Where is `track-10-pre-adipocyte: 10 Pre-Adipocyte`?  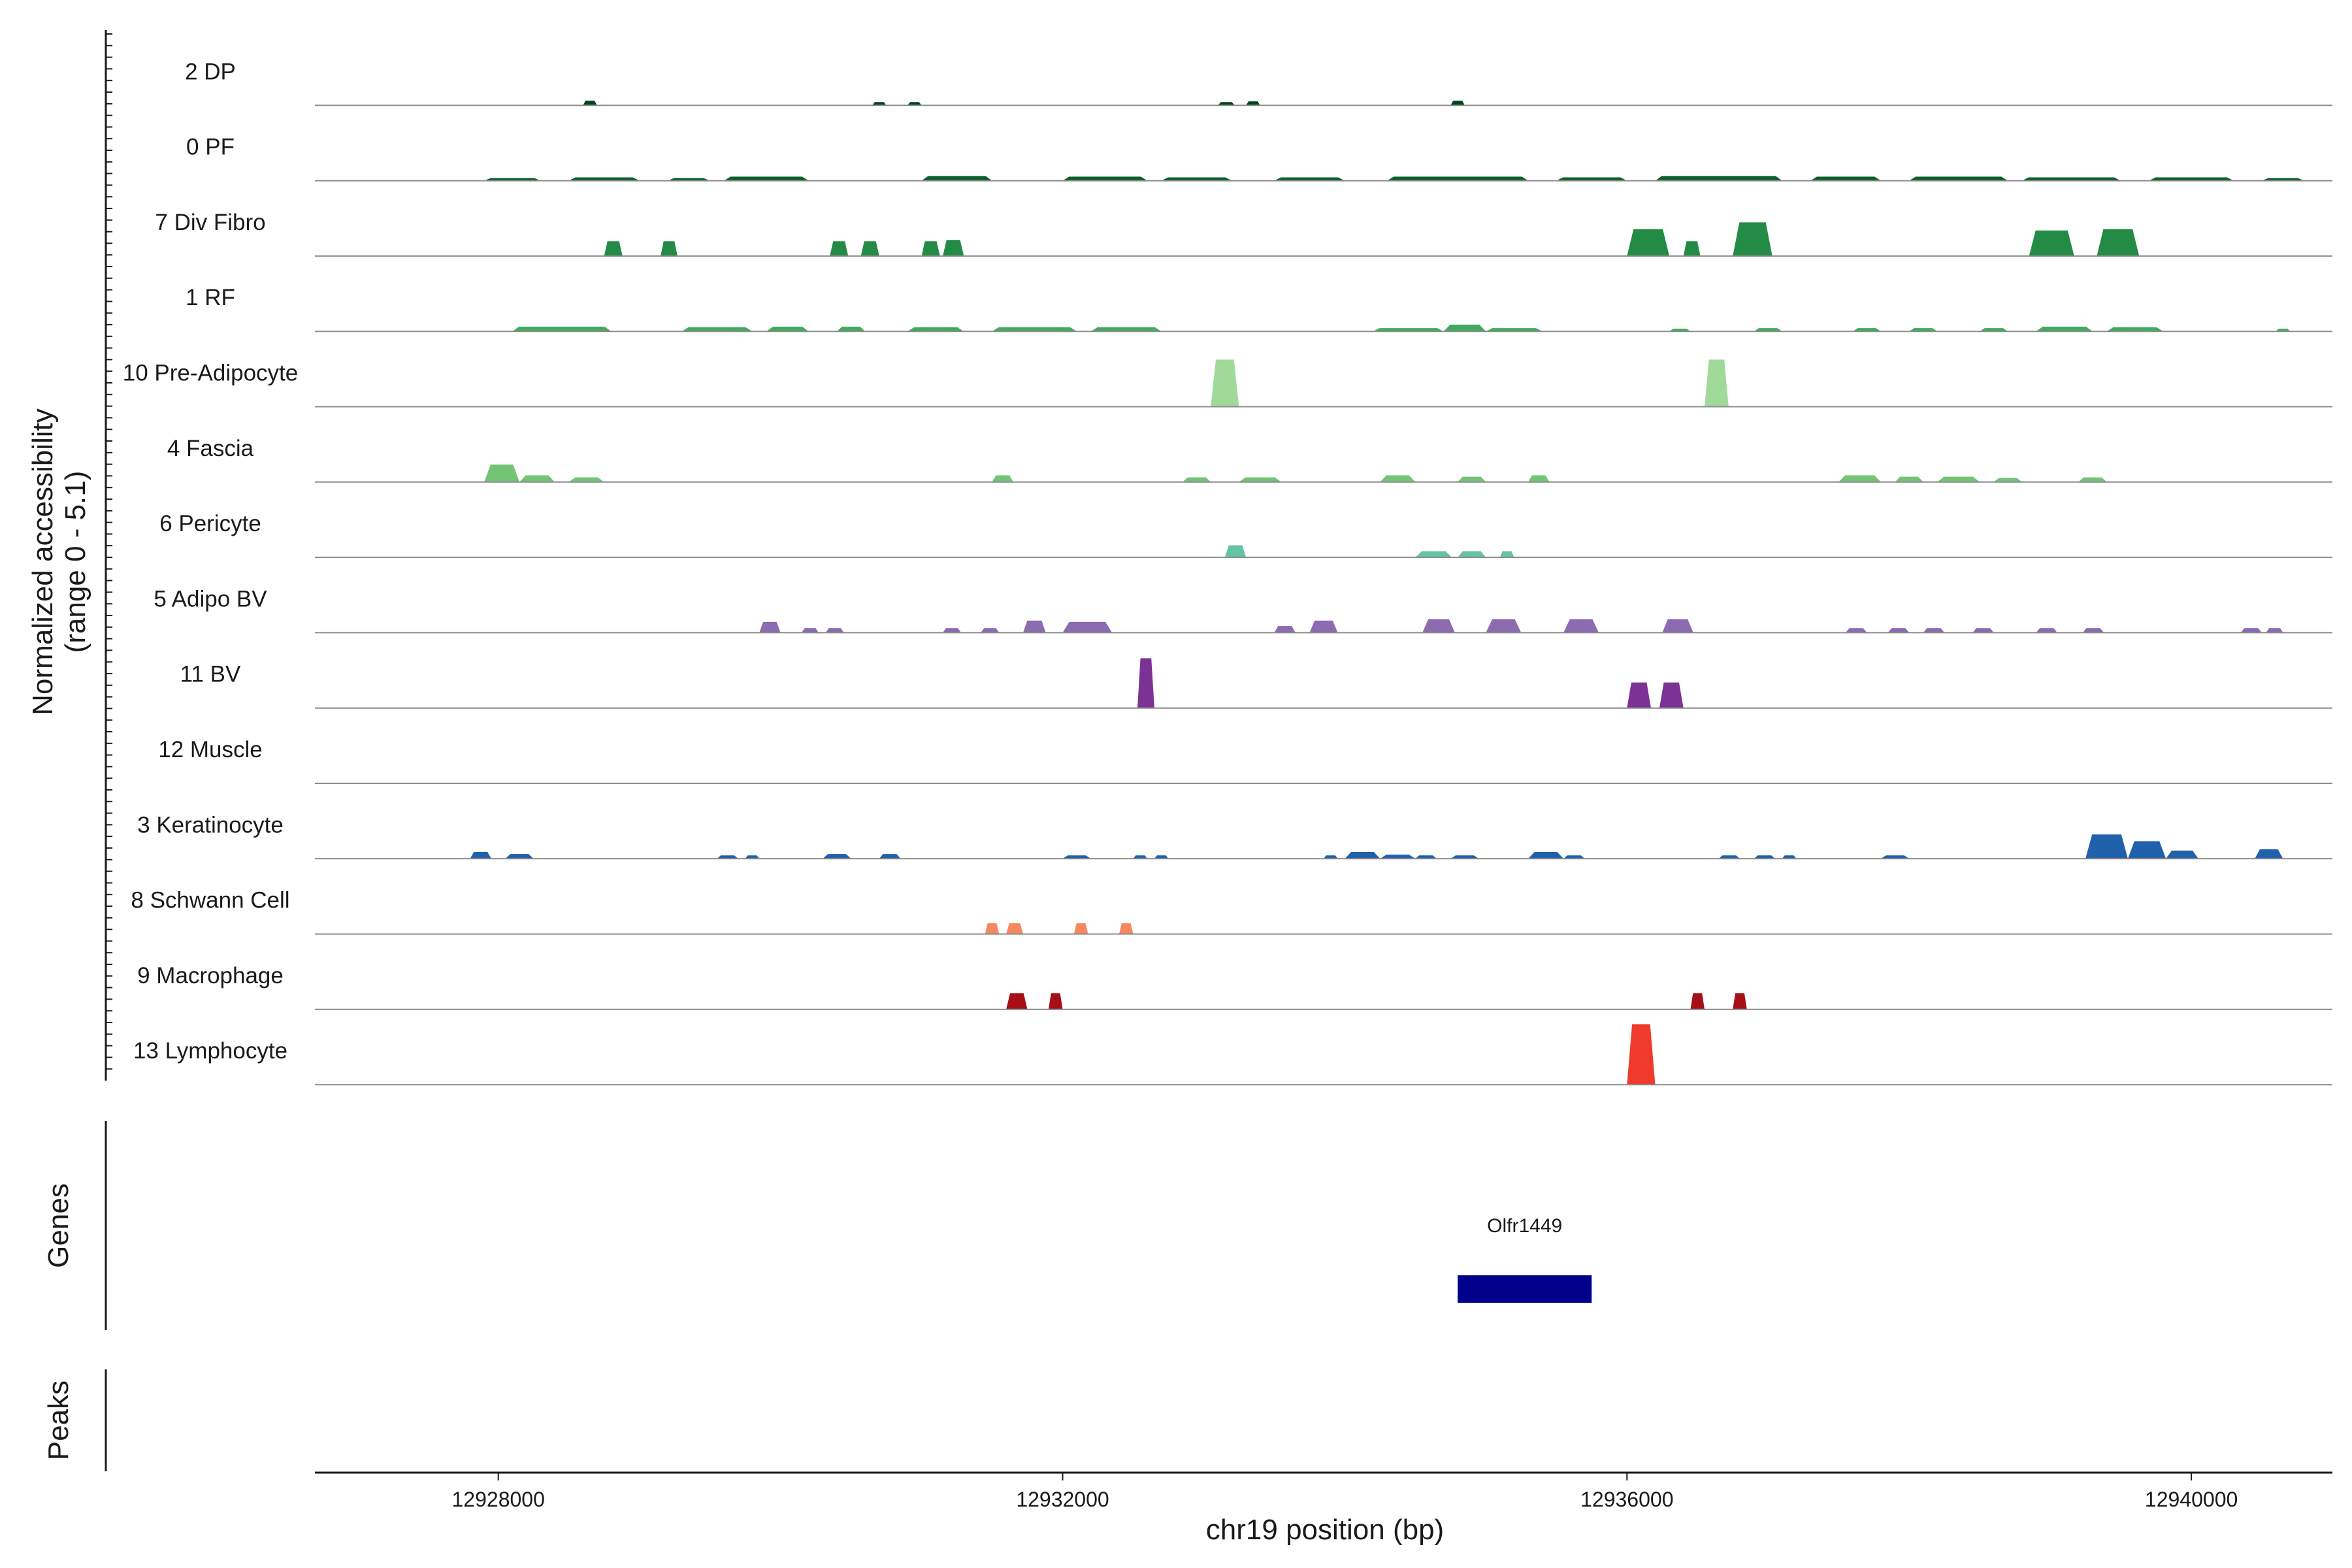
track-10-pre-adipocyte: 10 Pre-Adipocyte is located at coordinates (1227, 383).